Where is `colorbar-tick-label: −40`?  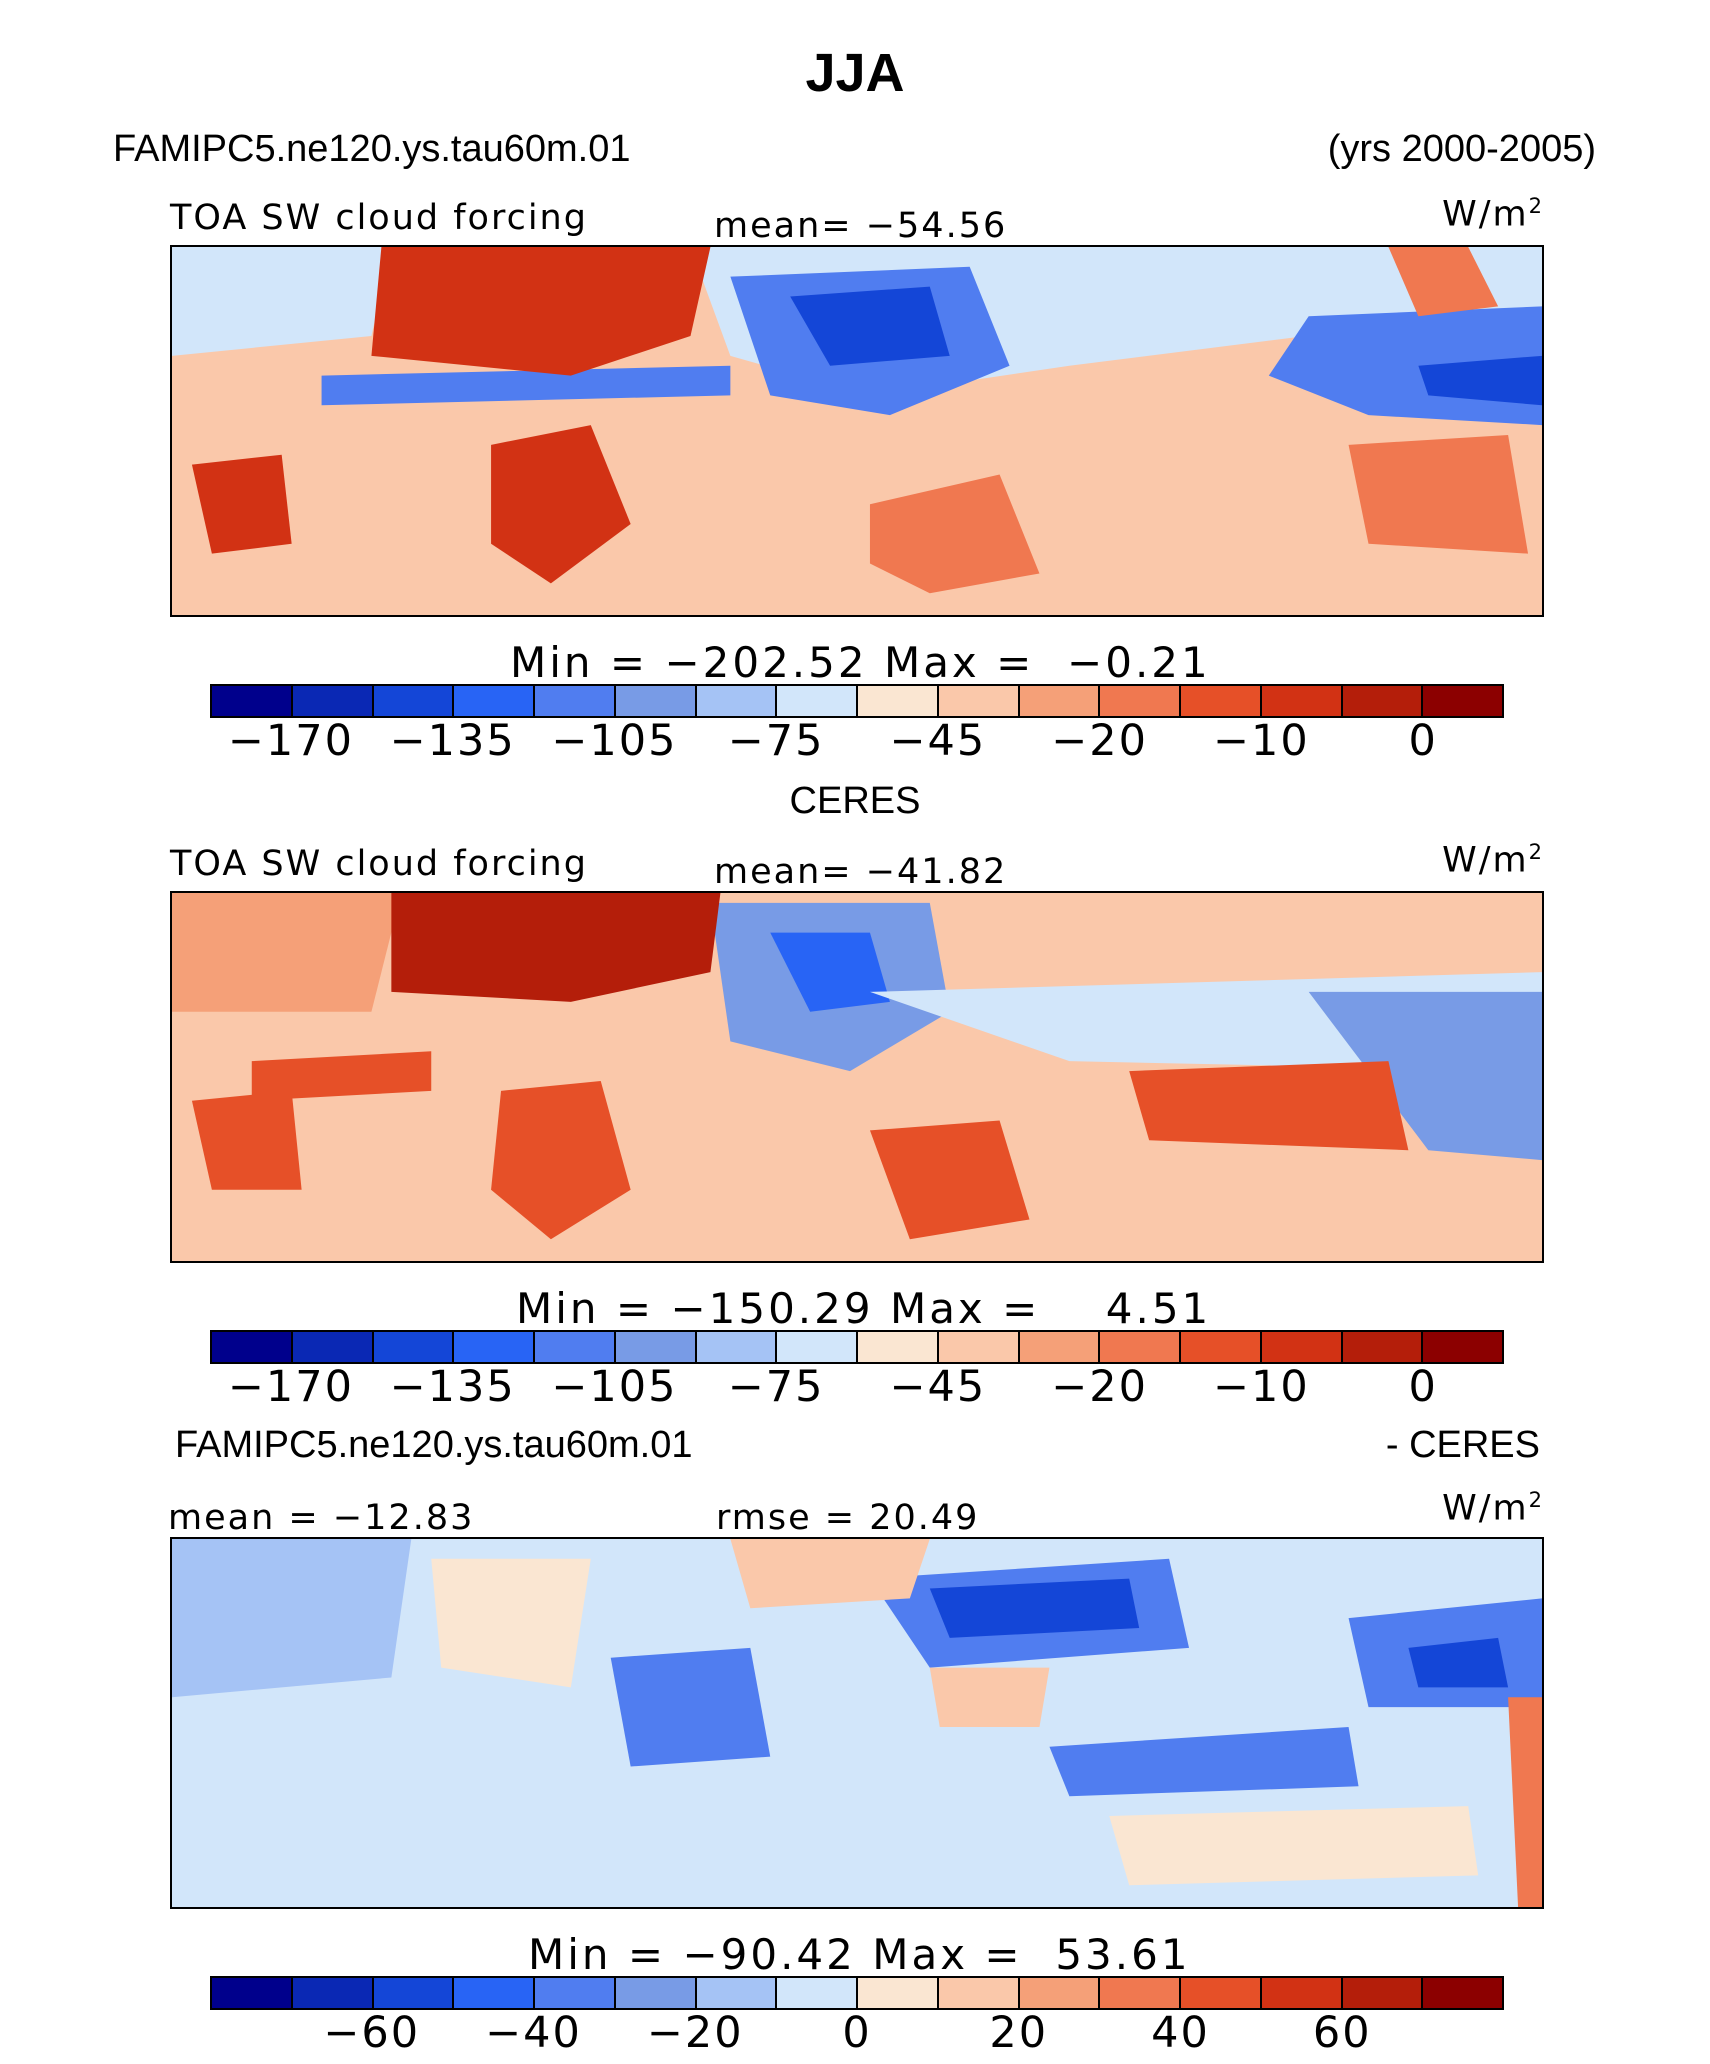 colorbar-tick-label: −40 is located at coordinates (533, 2033).